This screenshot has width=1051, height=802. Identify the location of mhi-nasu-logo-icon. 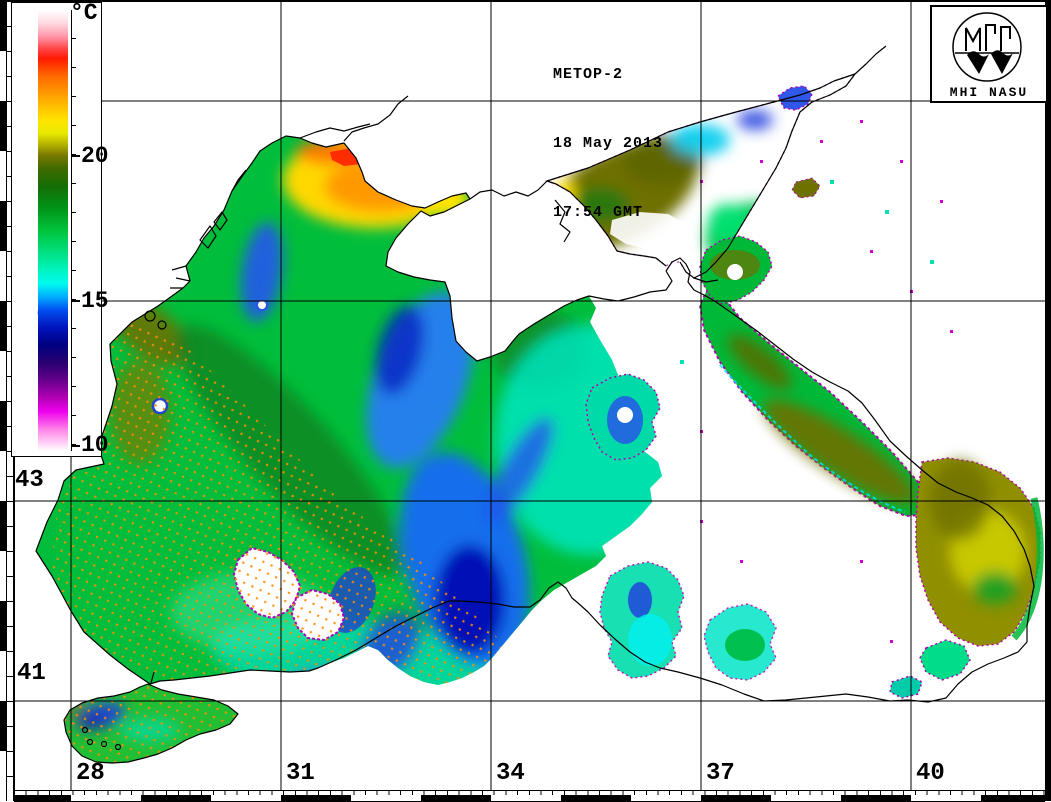
(987, 47).